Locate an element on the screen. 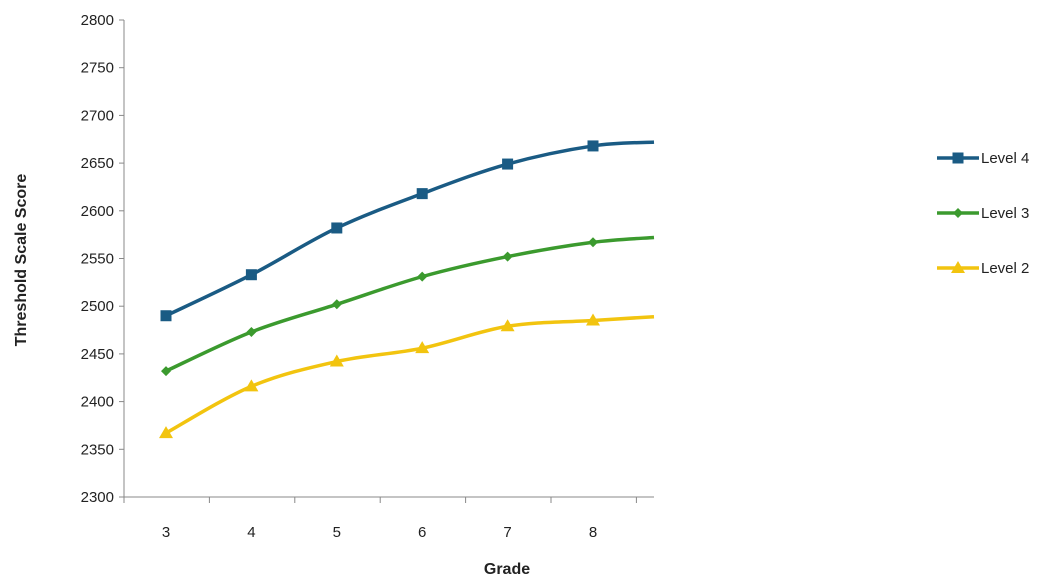 Image resolution: width=1063 pixels, height=579 pixels. legend-label: Level 4 is located at coordinates (1005, 158).